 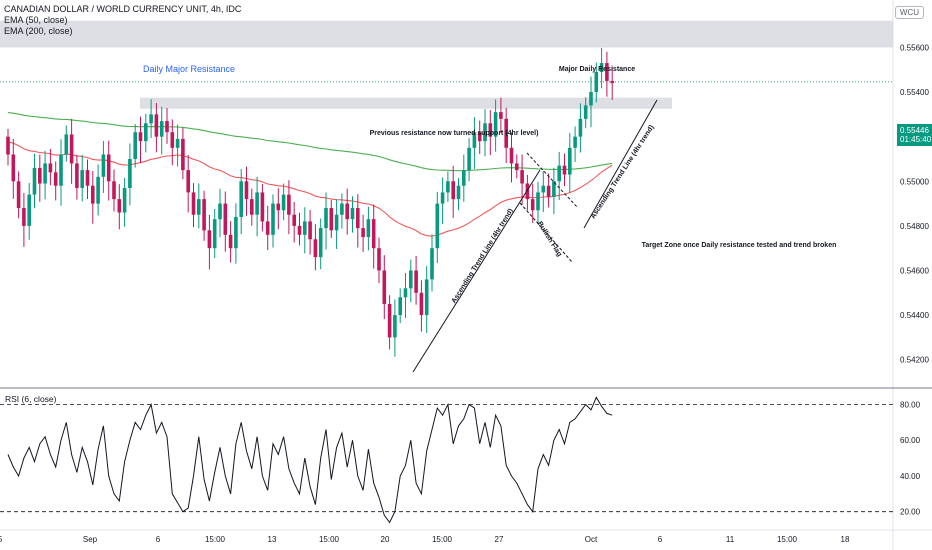 I want to click on price-tick-label: 0.55000, so click(x=914, y=181).